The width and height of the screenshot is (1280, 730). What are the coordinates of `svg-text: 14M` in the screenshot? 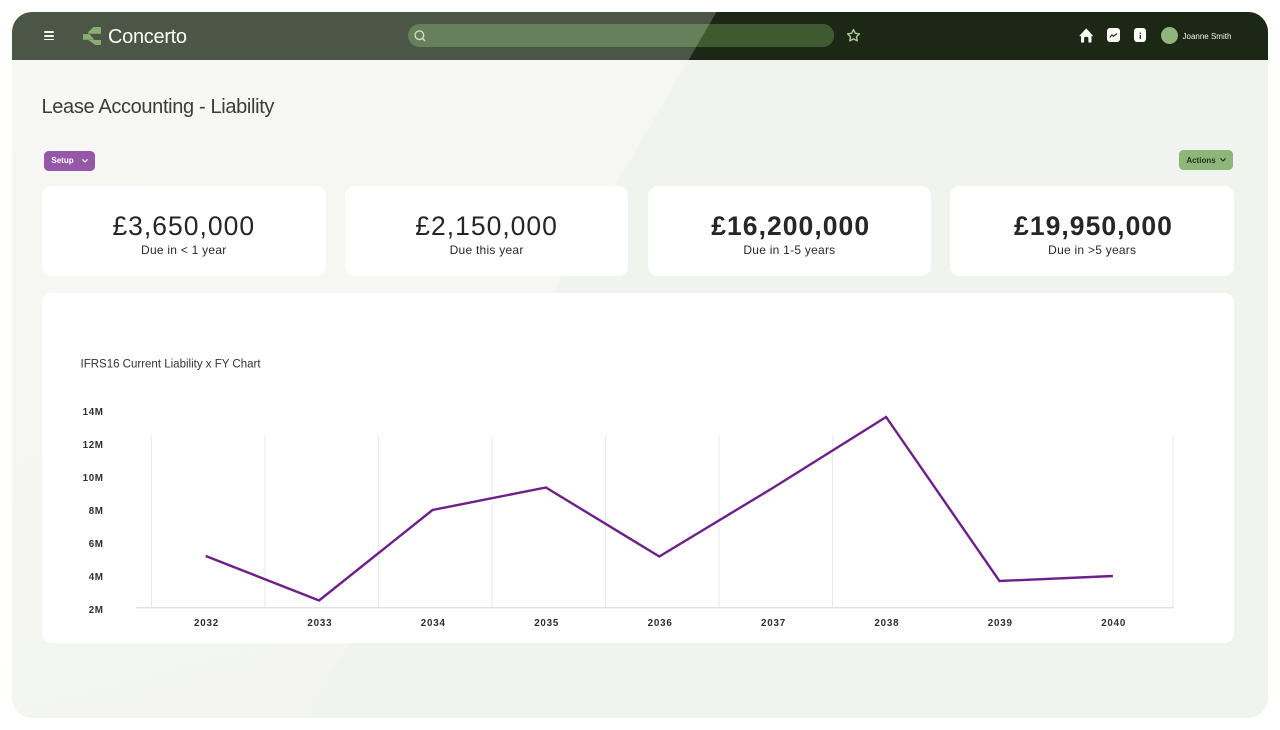 It's located at (93, 412).